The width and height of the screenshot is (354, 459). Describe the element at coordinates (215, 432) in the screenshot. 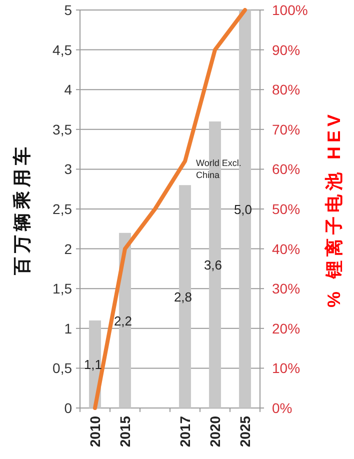

I see `x-tick-label: 2020` at that location.